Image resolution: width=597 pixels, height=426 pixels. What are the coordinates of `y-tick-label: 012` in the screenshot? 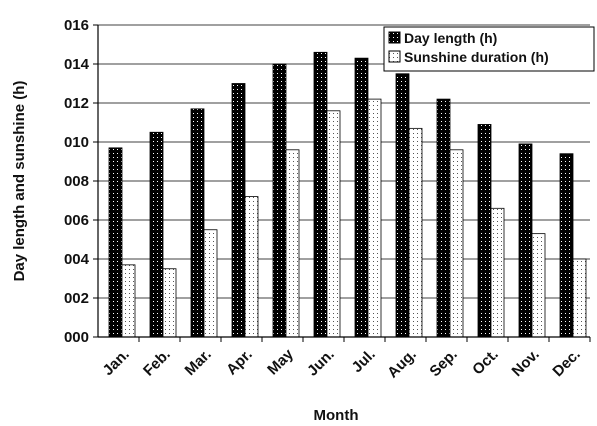 It's located at (76, 103).